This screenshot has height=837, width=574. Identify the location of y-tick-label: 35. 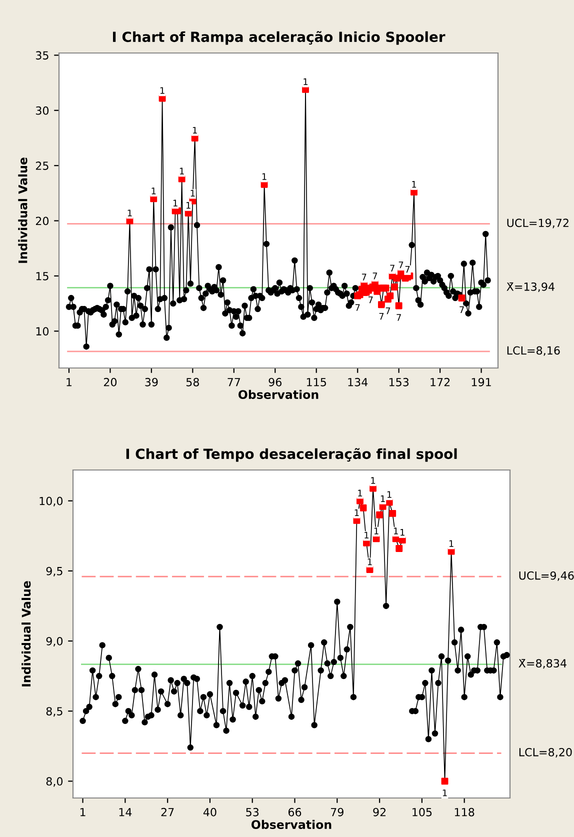
(42, 55).